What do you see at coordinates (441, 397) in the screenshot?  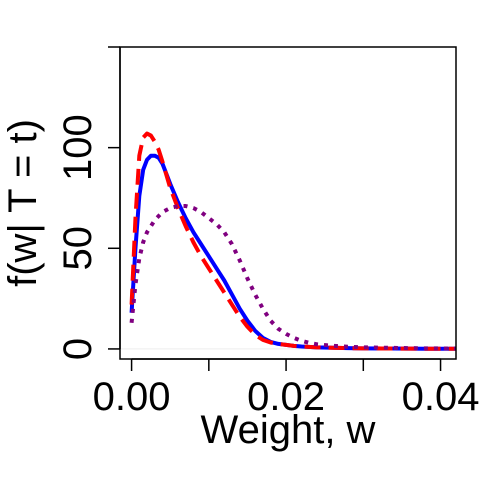 I see `x-tick-label: 0.04` at bounding box center [441, 397].